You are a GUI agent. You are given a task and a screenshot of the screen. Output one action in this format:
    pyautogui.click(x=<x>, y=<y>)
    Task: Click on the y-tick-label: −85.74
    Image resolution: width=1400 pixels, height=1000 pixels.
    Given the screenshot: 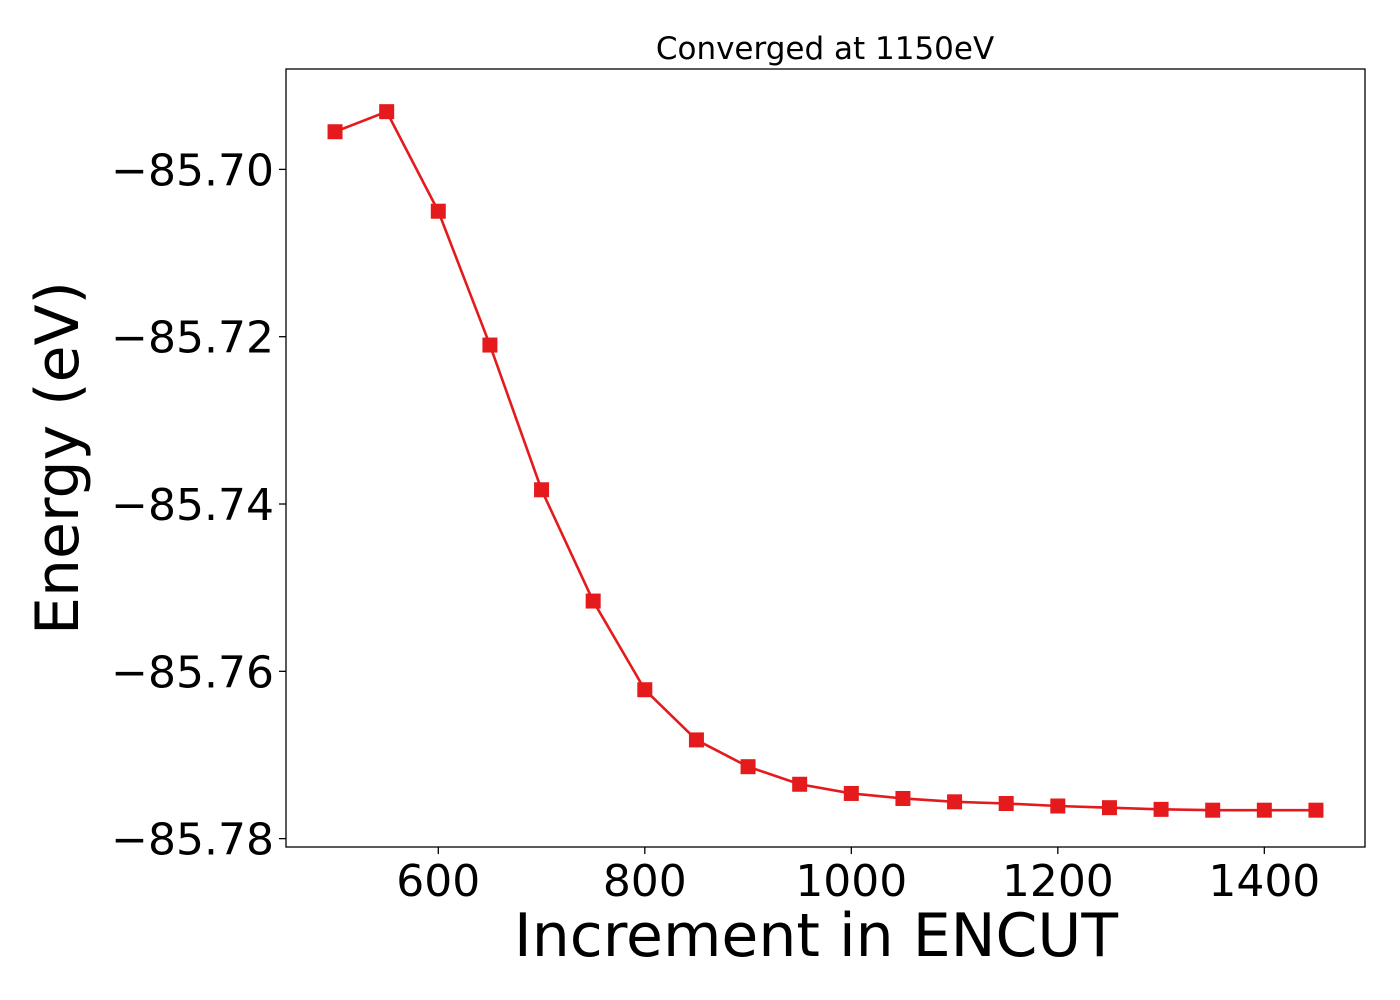 What is the action you would take?
    pyautogui.click(x=192, y=505)
    